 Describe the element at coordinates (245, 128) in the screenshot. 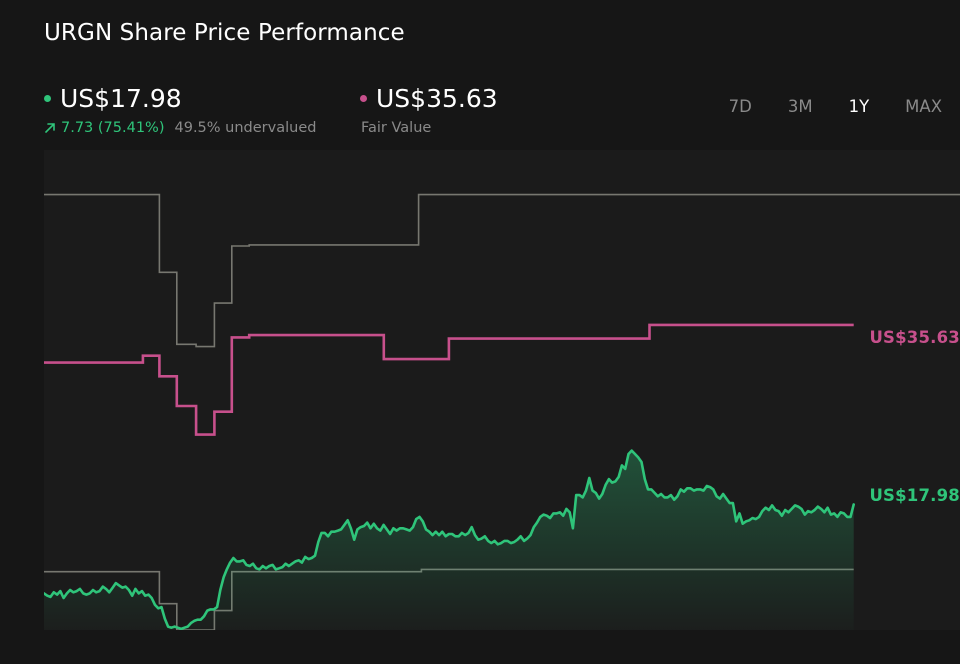

I see `undervalued-note: 49.5% undervalued` at that location.